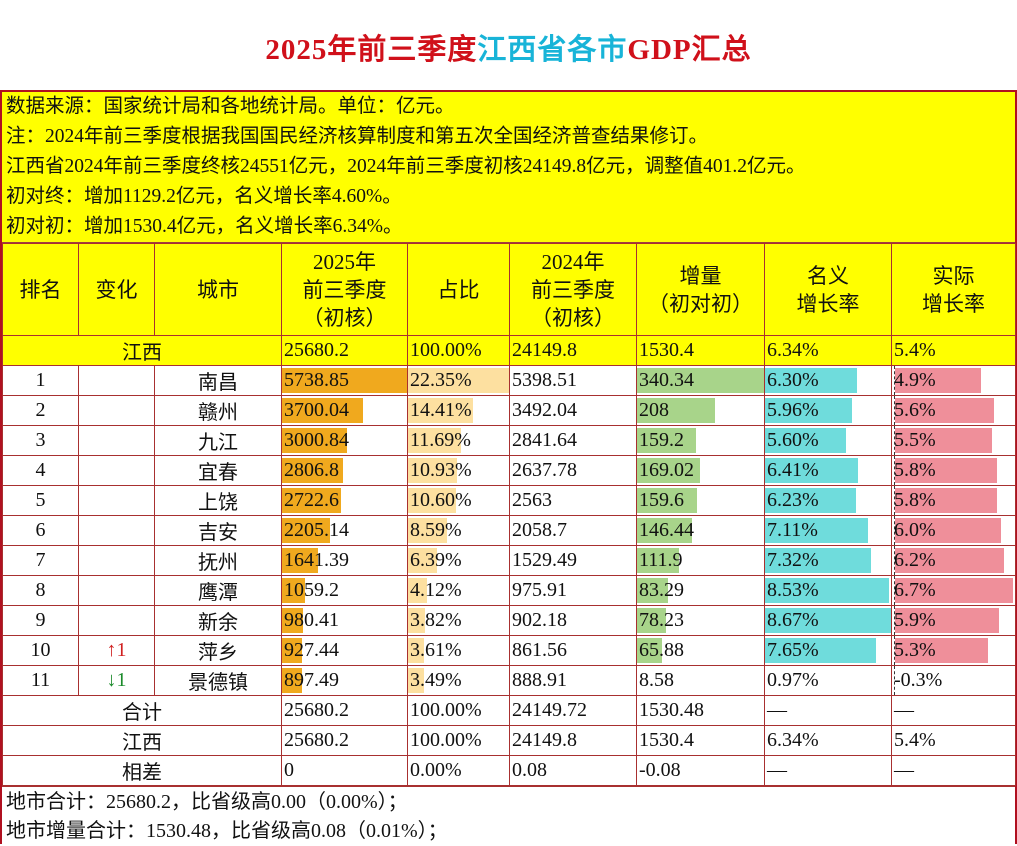 This screenshot has height=846, width=1017. Describe the element at coordinates (218, 560) in the screenshot. I see `city-cell: 抚州` at that location.